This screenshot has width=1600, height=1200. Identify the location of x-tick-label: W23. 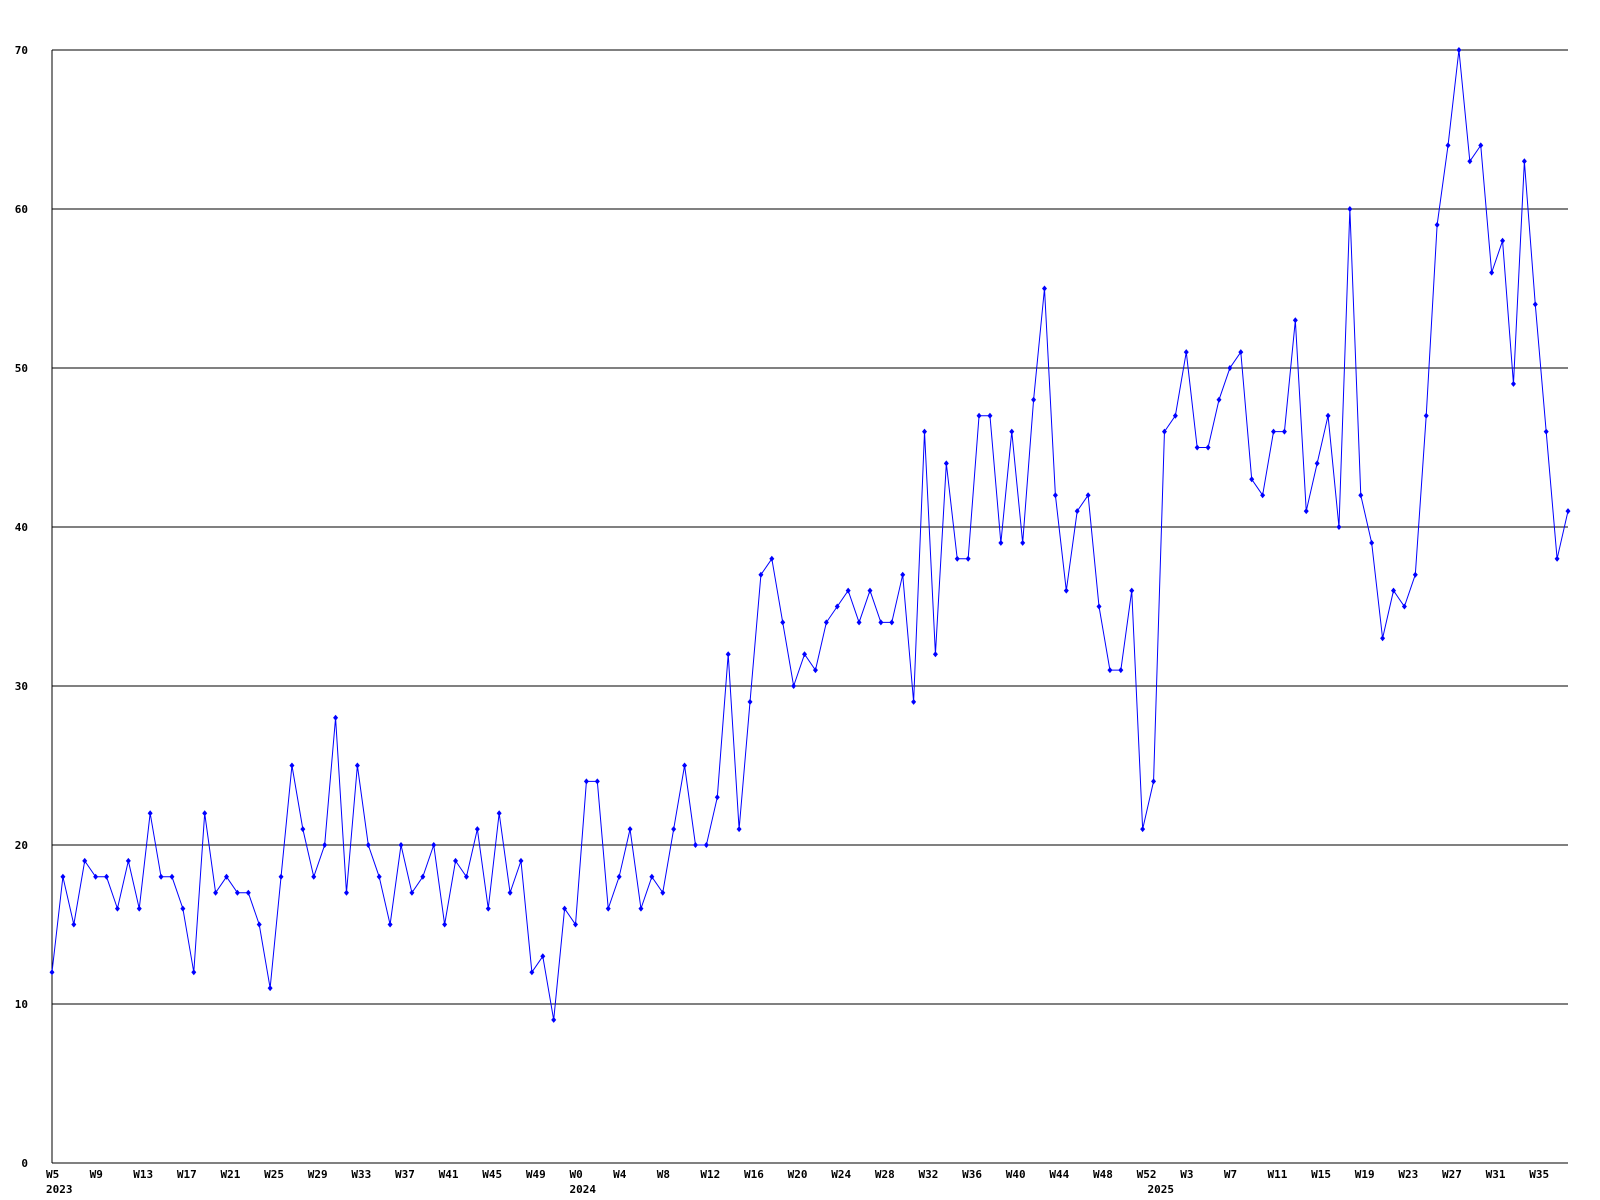
(1408, 1174).